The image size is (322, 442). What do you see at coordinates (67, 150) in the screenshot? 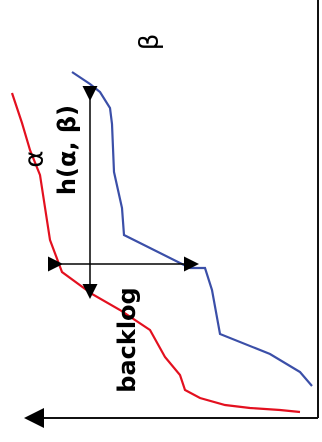
I see `h-label: h(α, β)` at bounding box center [67, 150].